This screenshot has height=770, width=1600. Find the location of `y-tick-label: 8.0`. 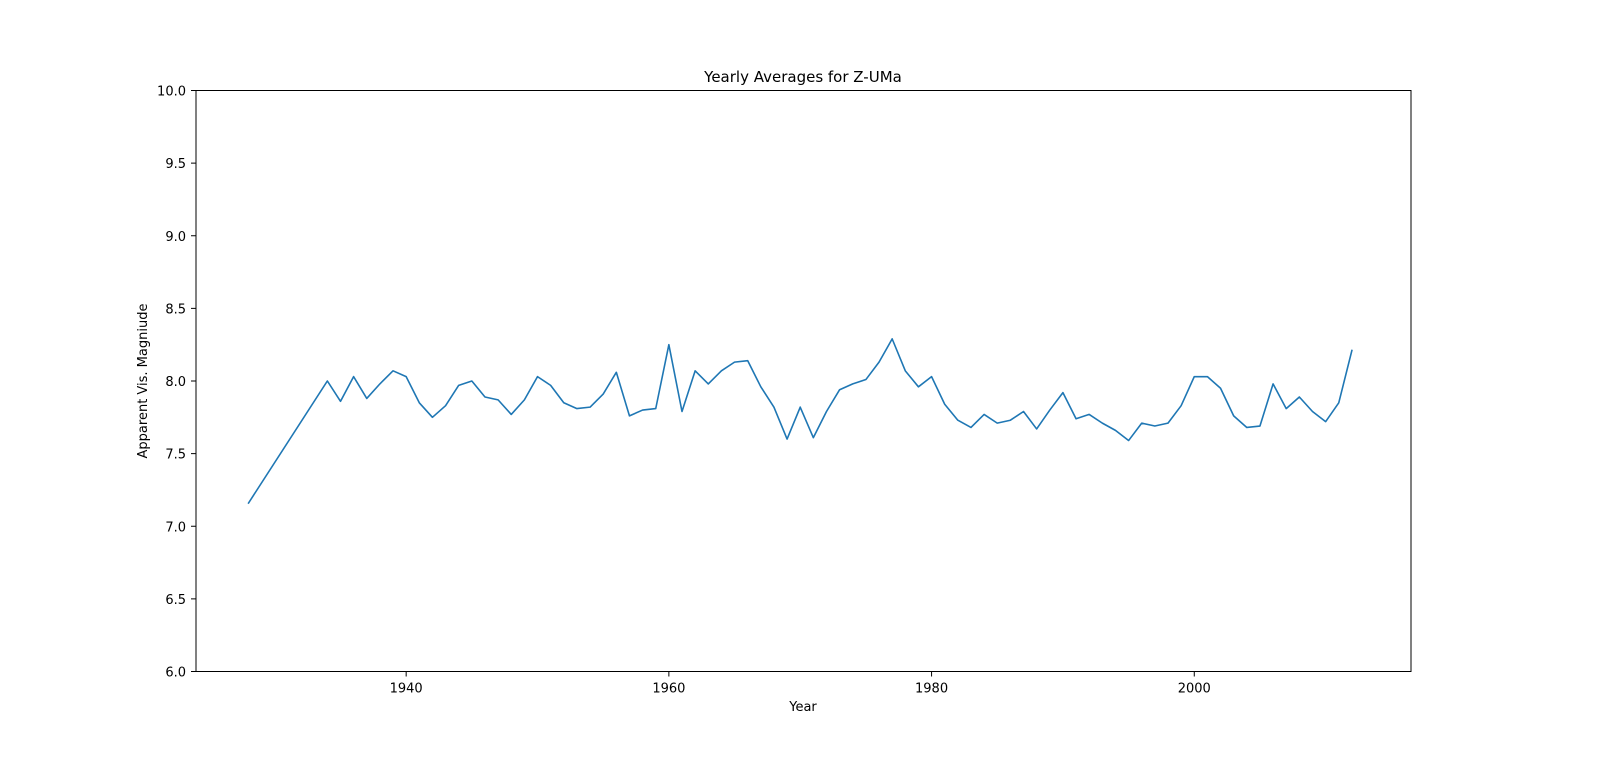

y-tick-label: 8.0 is located at coordinates (175, 382).